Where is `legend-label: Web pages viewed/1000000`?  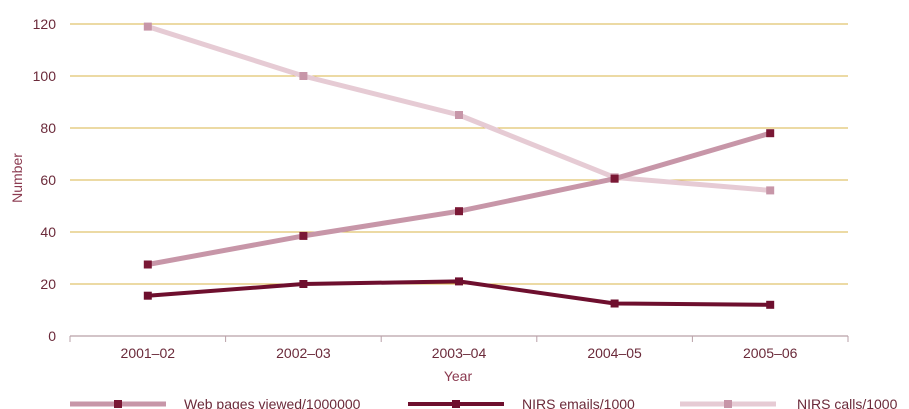 legend-label: Web pages viewed/1000000 is located at coordinates (272, 402).